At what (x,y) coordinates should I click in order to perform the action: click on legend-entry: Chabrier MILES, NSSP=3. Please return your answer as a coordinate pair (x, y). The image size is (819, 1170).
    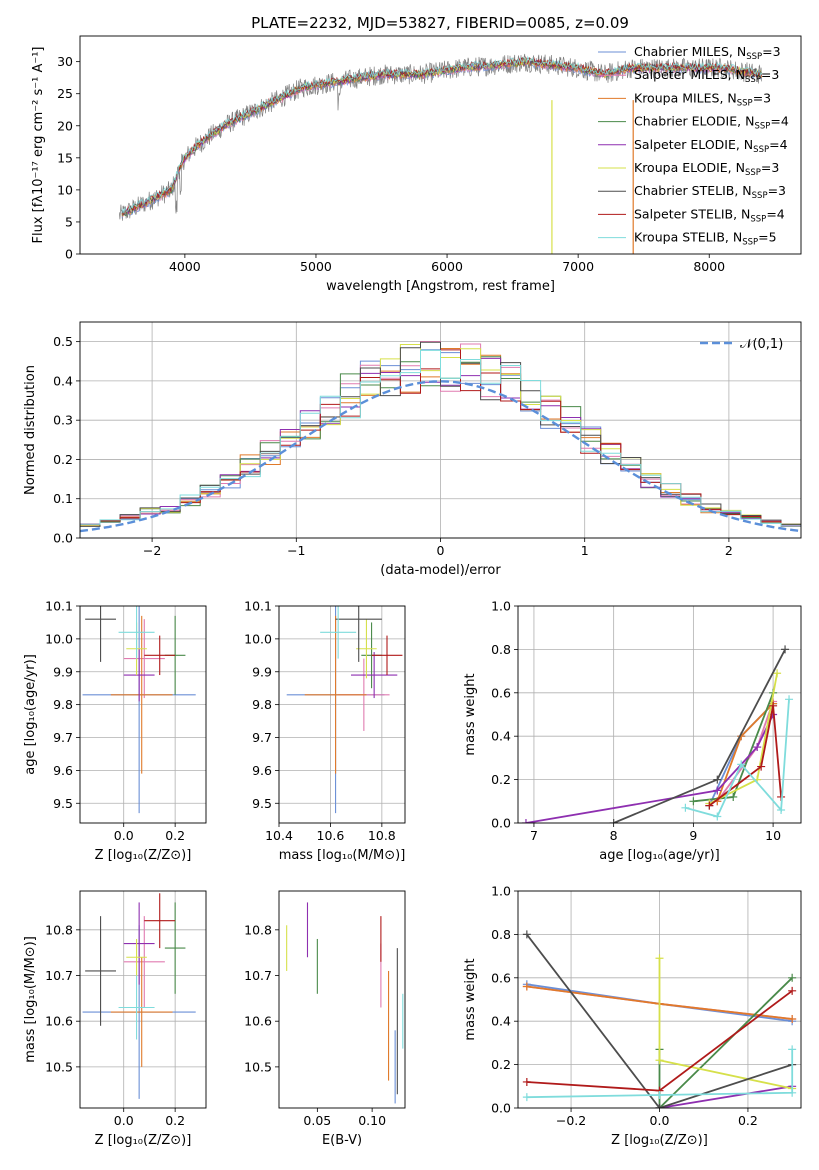
    Looking at the image, I should click on (707, 53).